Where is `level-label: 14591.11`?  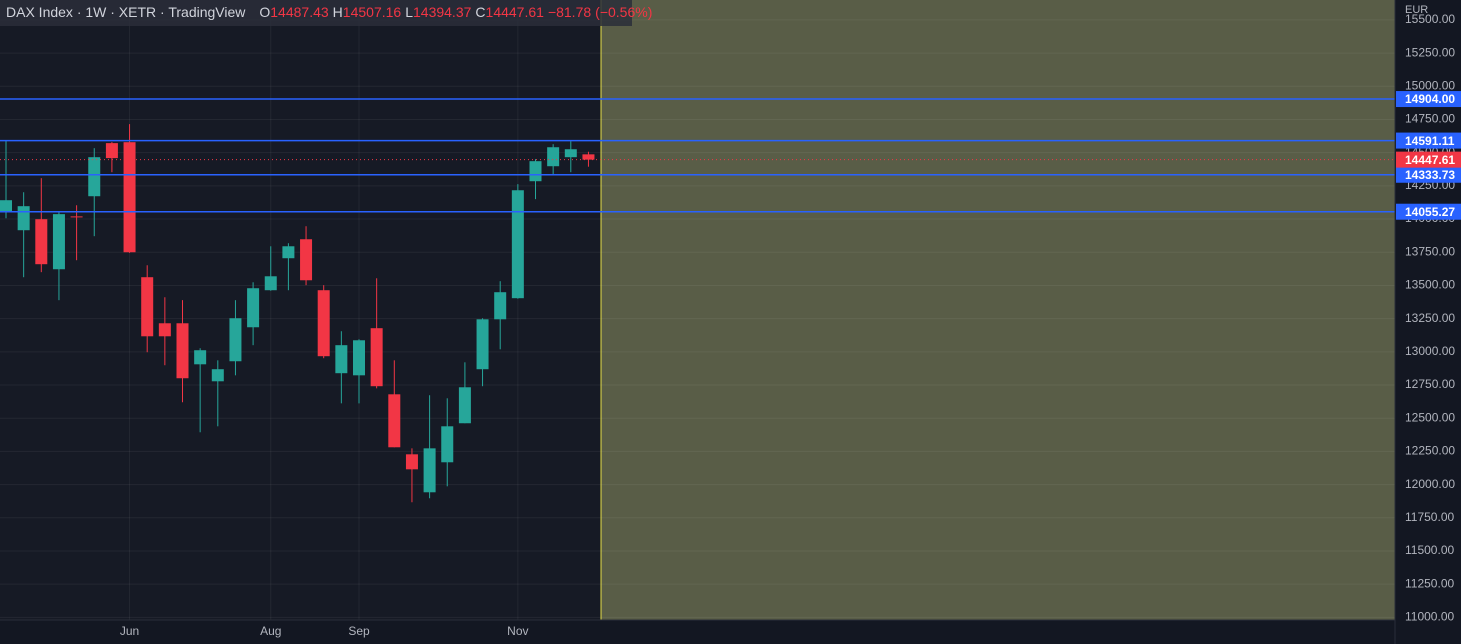
level-label: 14591.11 is located at coordinates (1430, 141).